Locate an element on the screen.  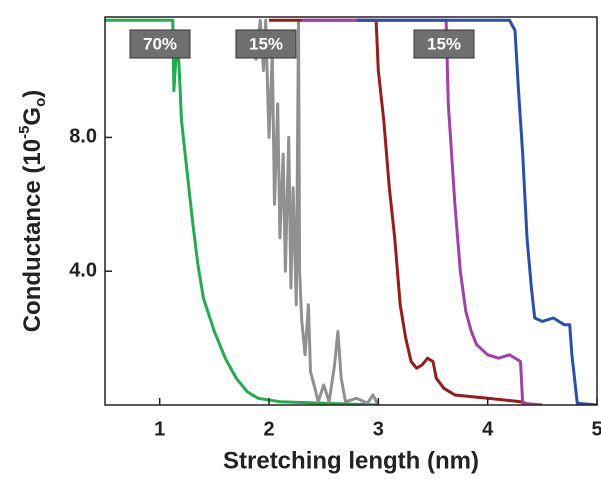
annotation: 70% is located at coordinates (160, 43).